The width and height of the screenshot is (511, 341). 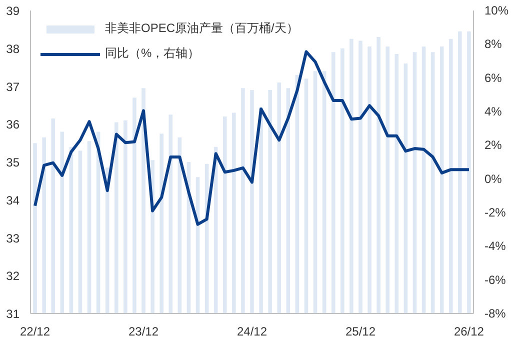 What do you see at coordinates (201, 28) in the screenshot?
I see `legend-label: 非美非OPEC原油产量（百万桶/天）` at bounding box center [201, 28].